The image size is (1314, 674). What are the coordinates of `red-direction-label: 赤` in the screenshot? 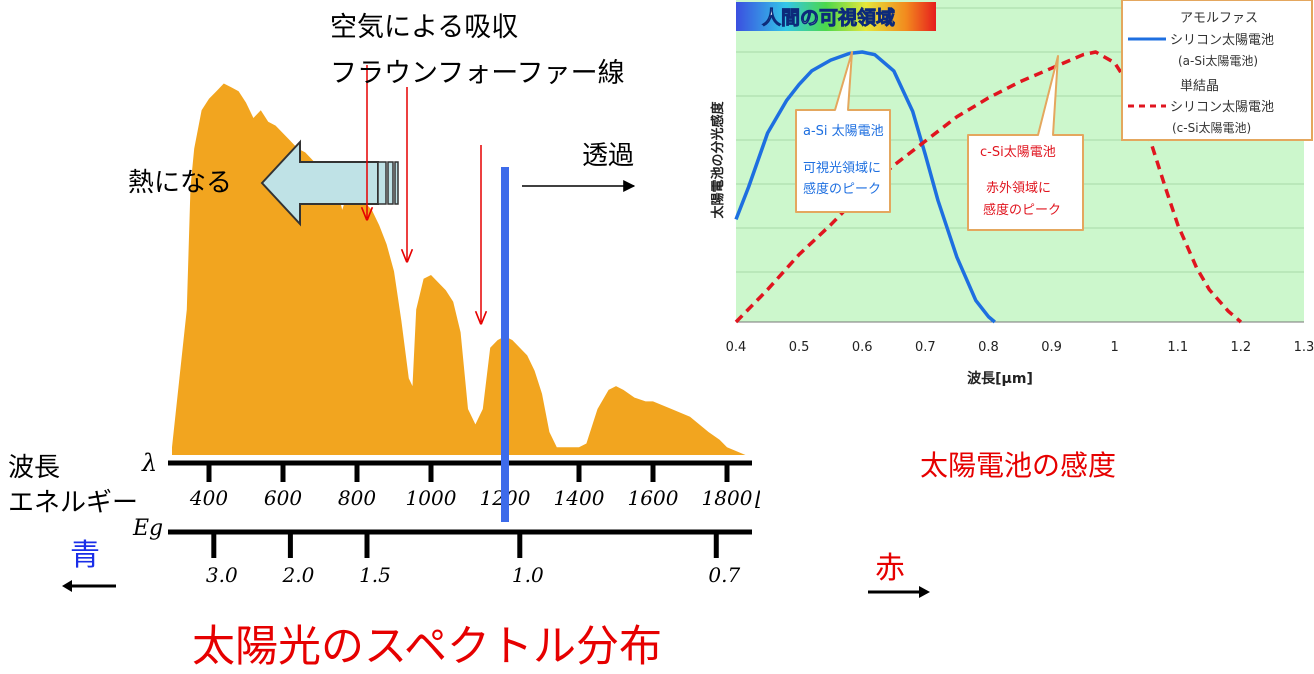 It's located at (890, 568).